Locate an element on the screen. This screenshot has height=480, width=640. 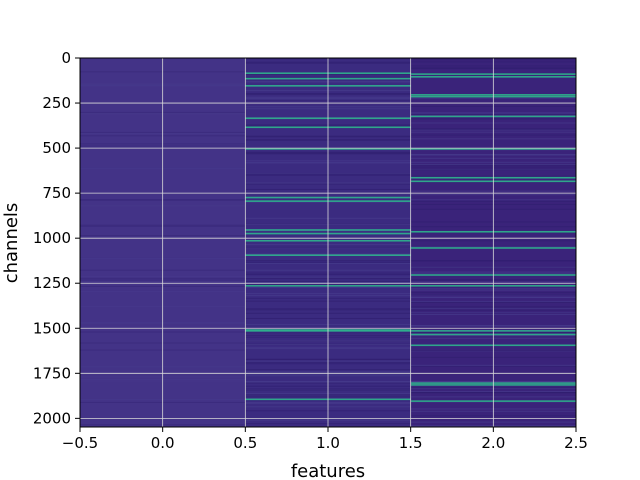
x-axis-label: features is located at coordinates (328, 470).